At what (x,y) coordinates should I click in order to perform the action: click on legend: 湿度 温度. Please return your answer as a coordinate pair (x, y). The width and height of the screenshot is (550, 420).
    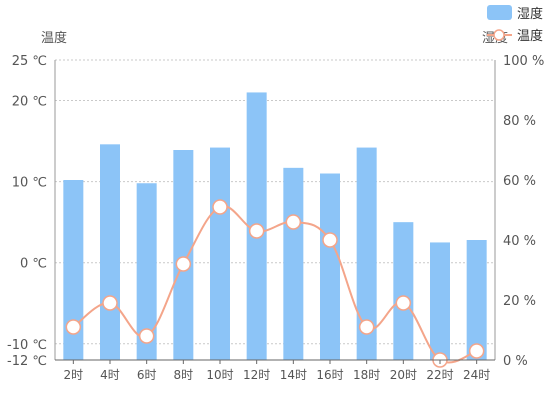
    Looking at the image, I should click on (515, 24).